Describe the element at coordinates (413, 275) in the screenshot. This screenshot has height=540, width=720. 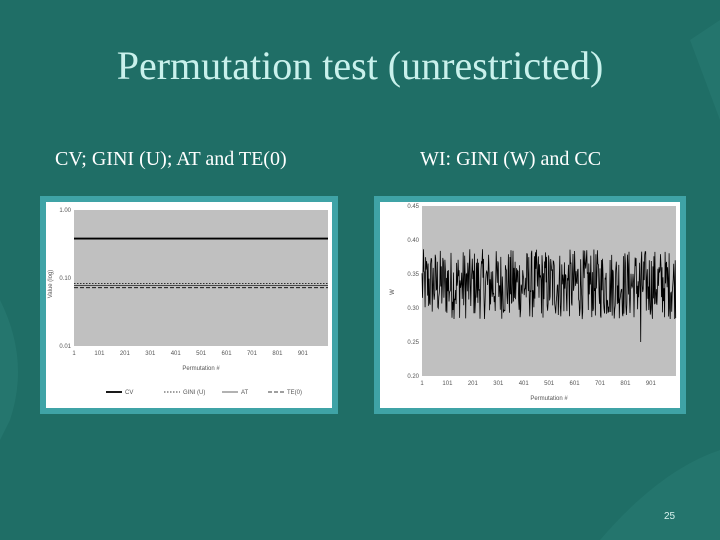
I see `right-y-tick-label: 0.35` at that location.